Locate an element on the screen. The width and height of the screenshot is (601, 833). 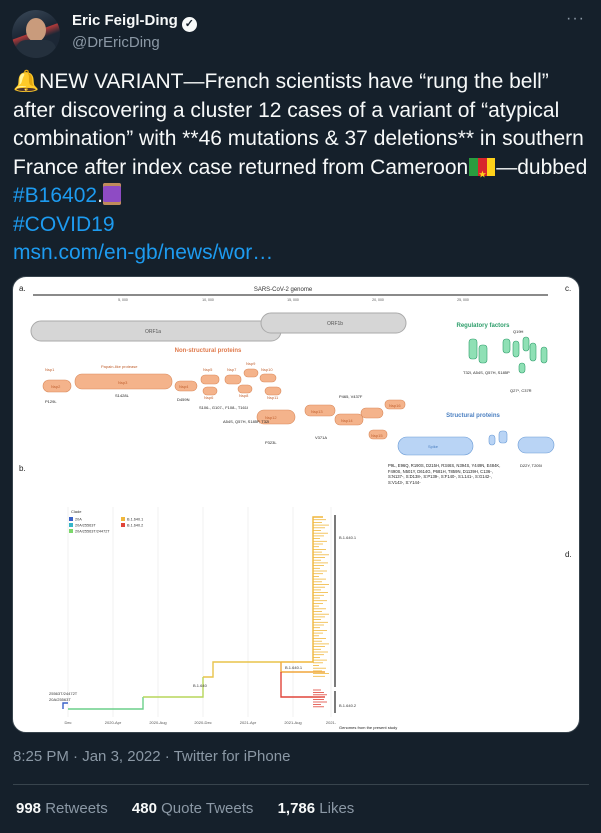
mutation-label: A54S, Q57H, S185P, T32I is located at coordinates (246, 421).